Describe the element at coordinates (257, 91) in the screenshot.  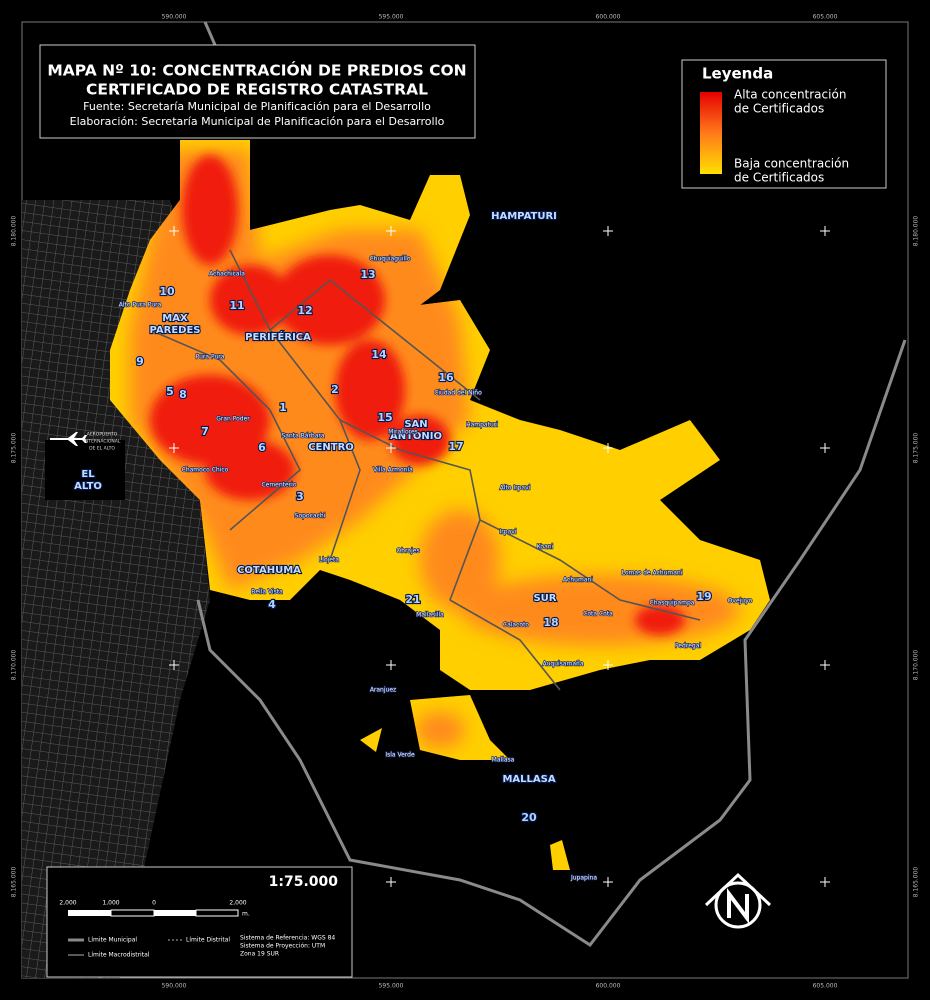
I see `title-box` at that location.